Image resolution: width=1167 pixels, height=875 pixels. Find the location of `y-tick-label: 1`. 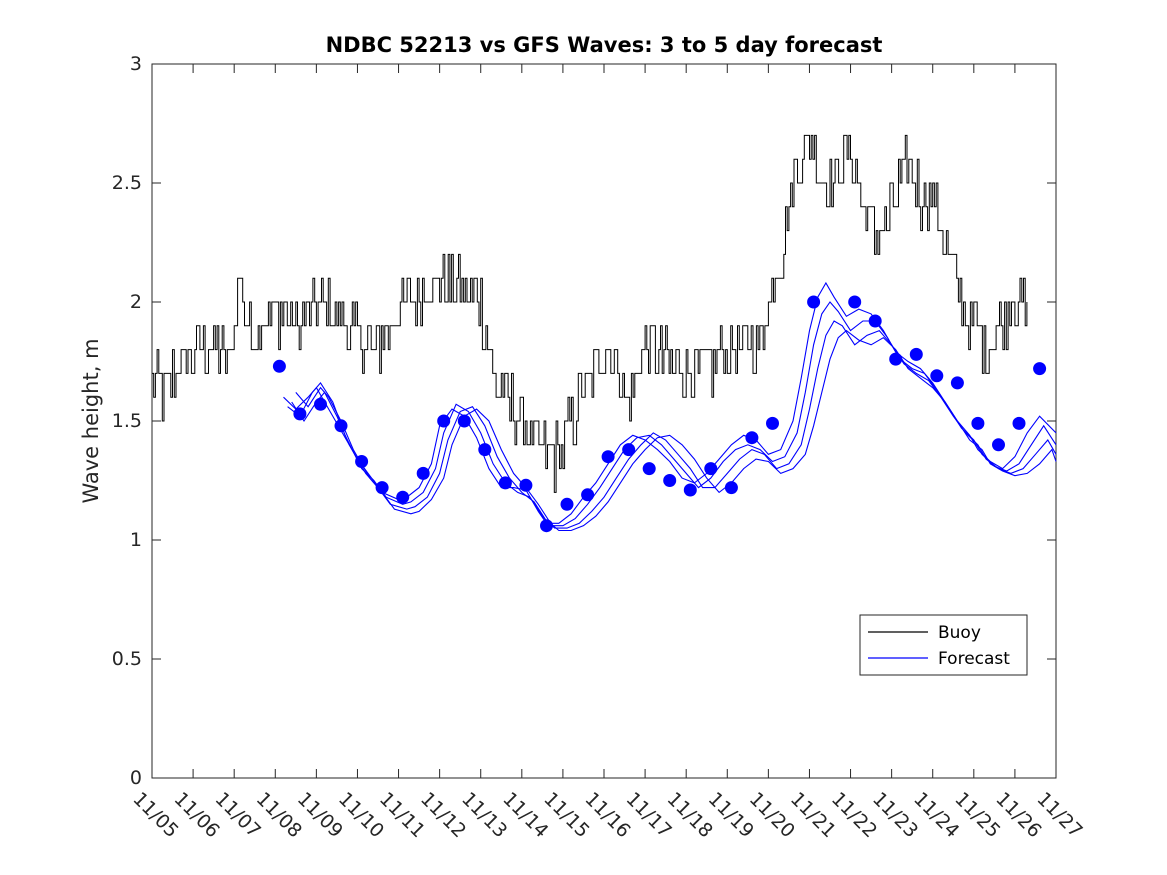

y-tick-label: 1 is located at coordinates (136, 540).